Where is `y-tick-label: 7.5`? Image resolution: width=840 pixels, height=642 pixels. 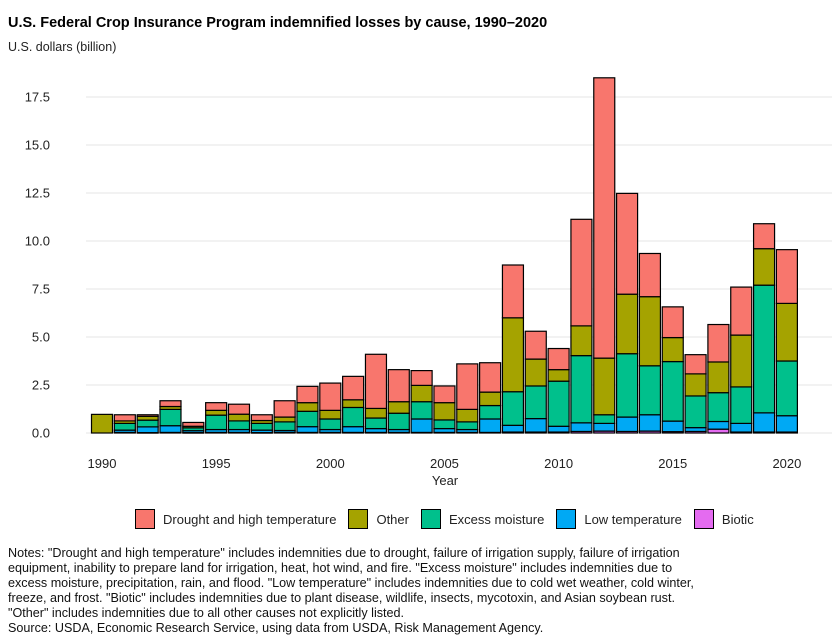 y-tick-label: 7.5 is located at coordinates (41, 289).